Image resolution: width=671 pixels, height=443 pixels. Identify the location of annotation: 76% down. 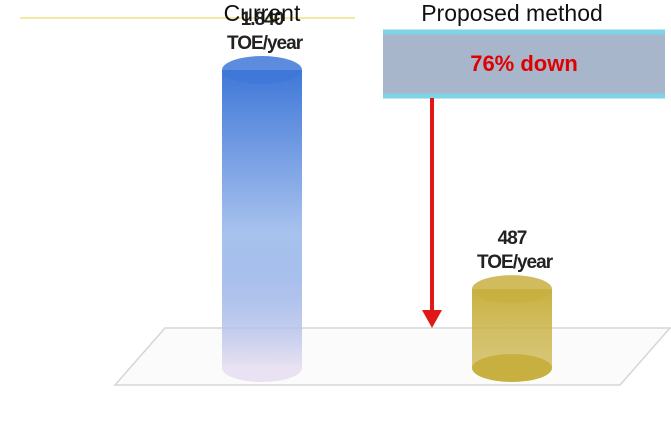
(524, 63).